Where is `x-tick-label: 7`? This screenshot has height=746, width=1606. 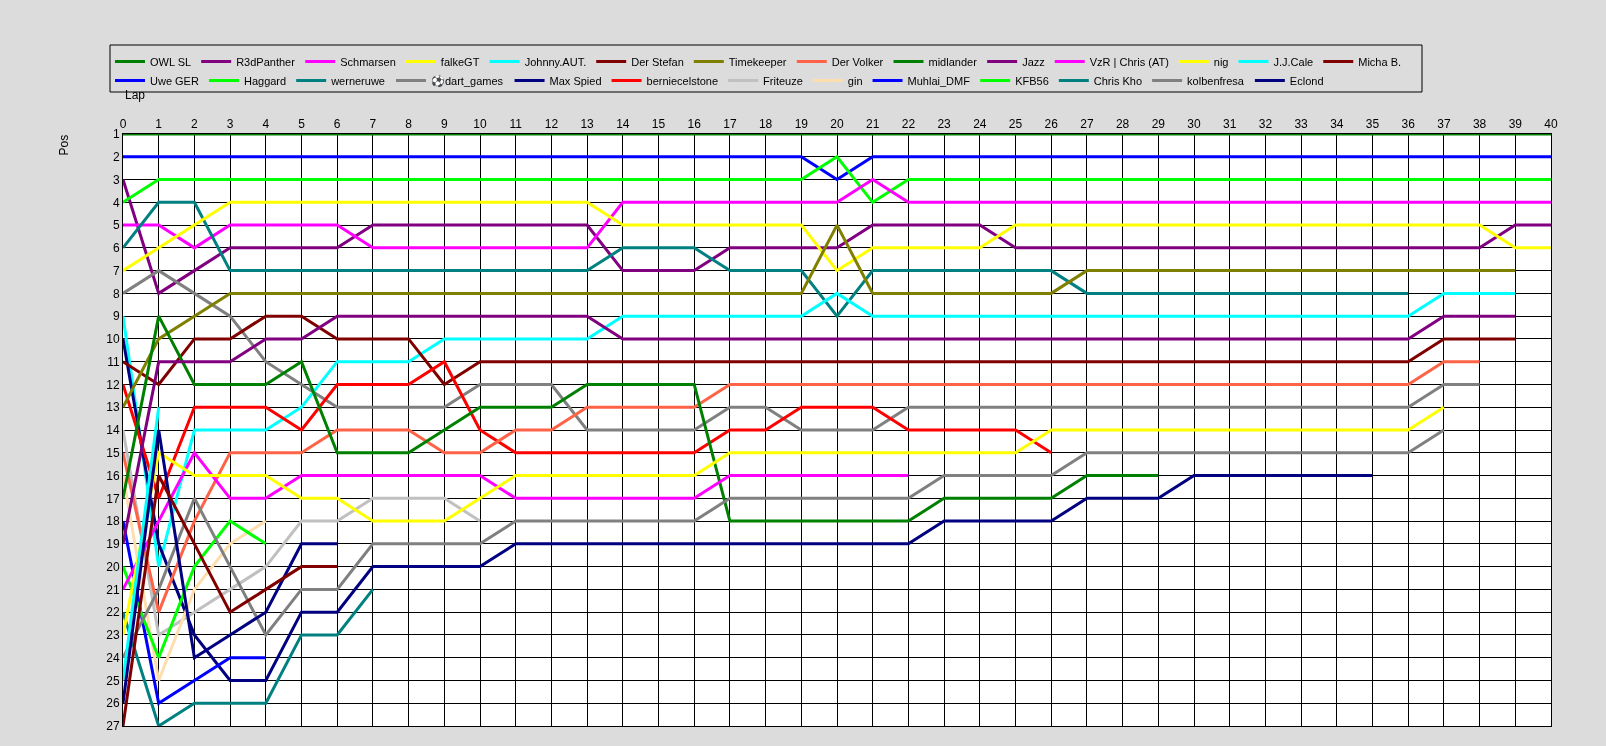 x-tick-label: 7 is located at coordinates (373, 124).